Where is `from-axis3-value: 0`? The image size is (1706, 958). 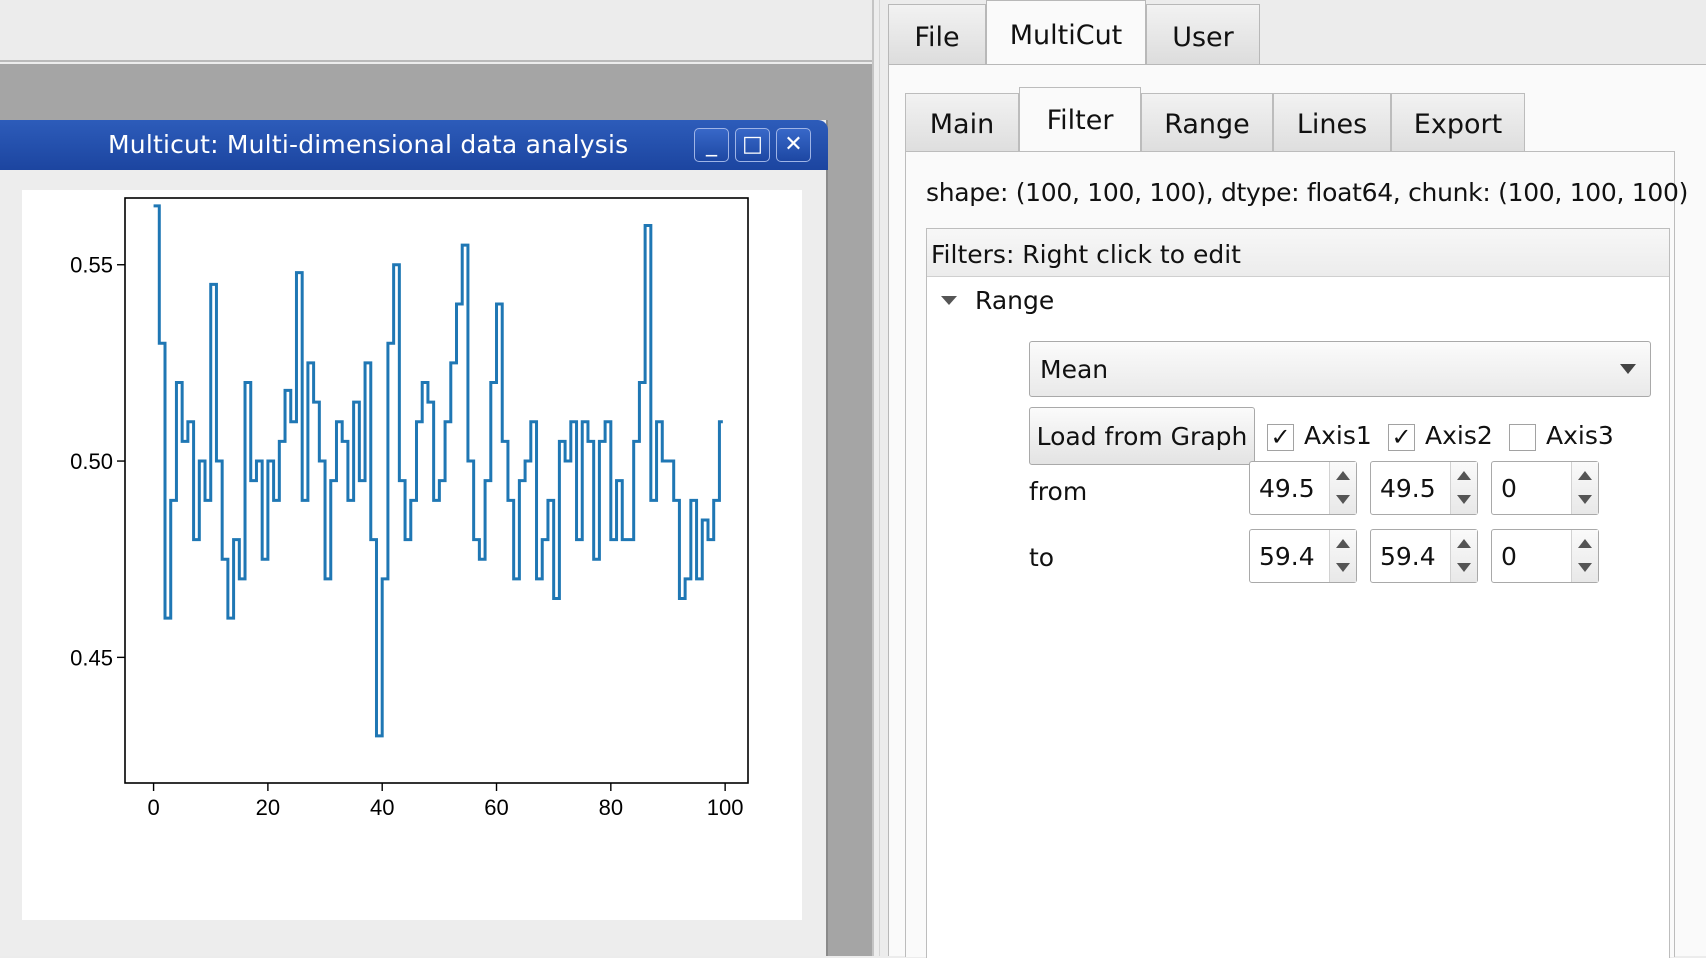 from-axis3-value: 0 is located at coordinates (1509, 488).